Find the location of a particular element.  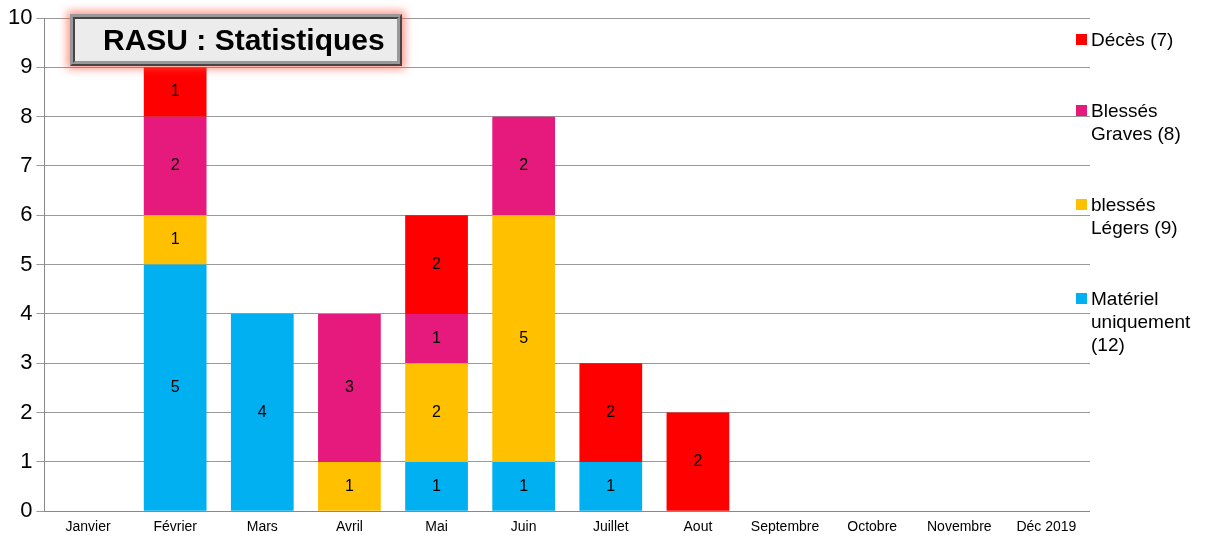

x-tick-label: Juin is located at coordinates (523, 526).